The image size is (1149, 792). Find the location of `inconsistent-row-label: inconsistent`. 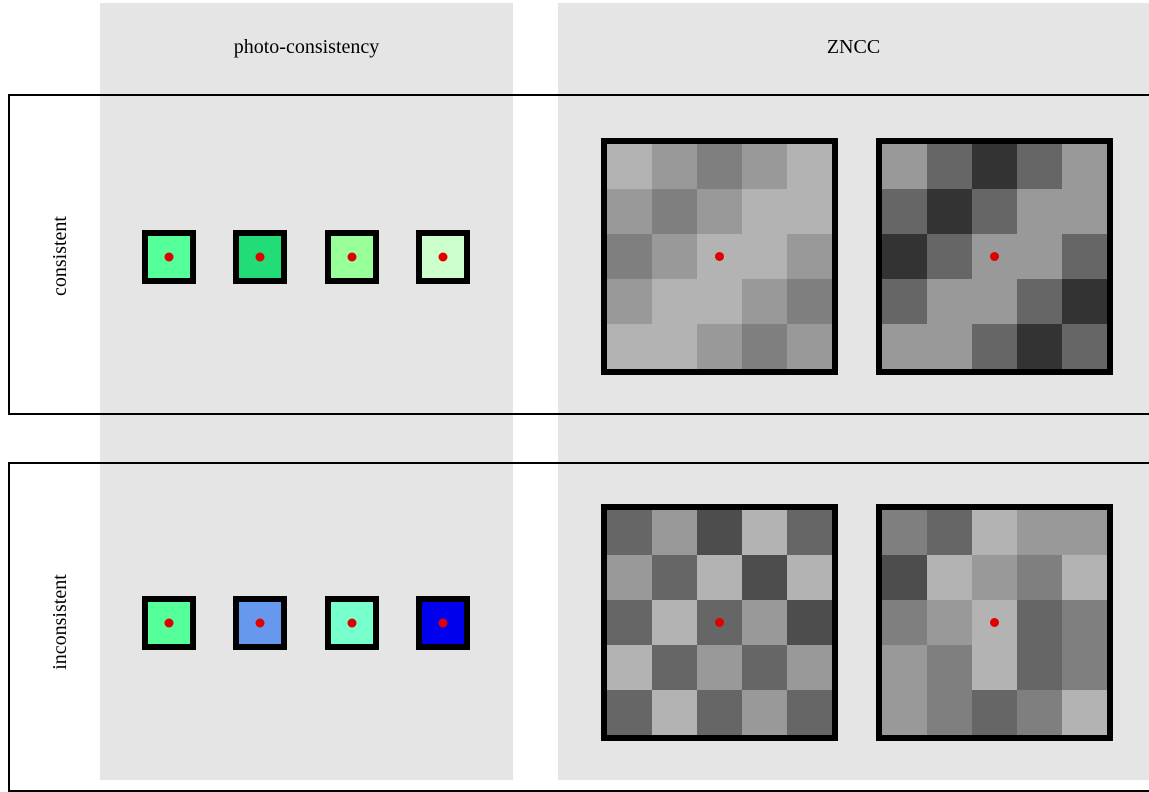

inconsistent-row-label: inconsistent is located at coordinates (59, 622).